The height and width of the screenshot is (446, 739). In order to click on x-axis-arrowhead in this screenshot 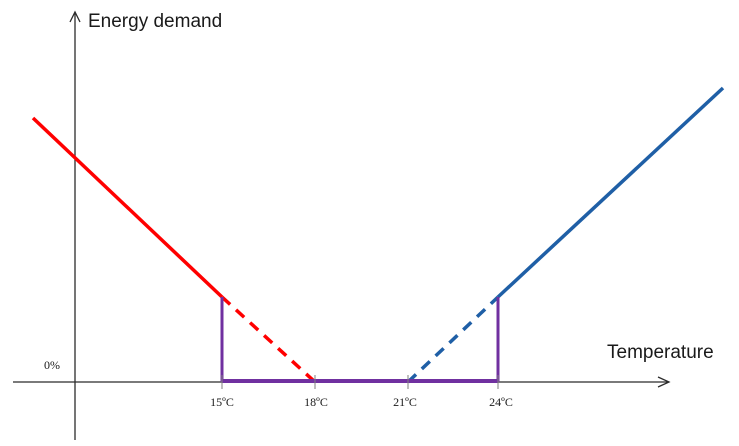, I will do `click(664, 382)`.